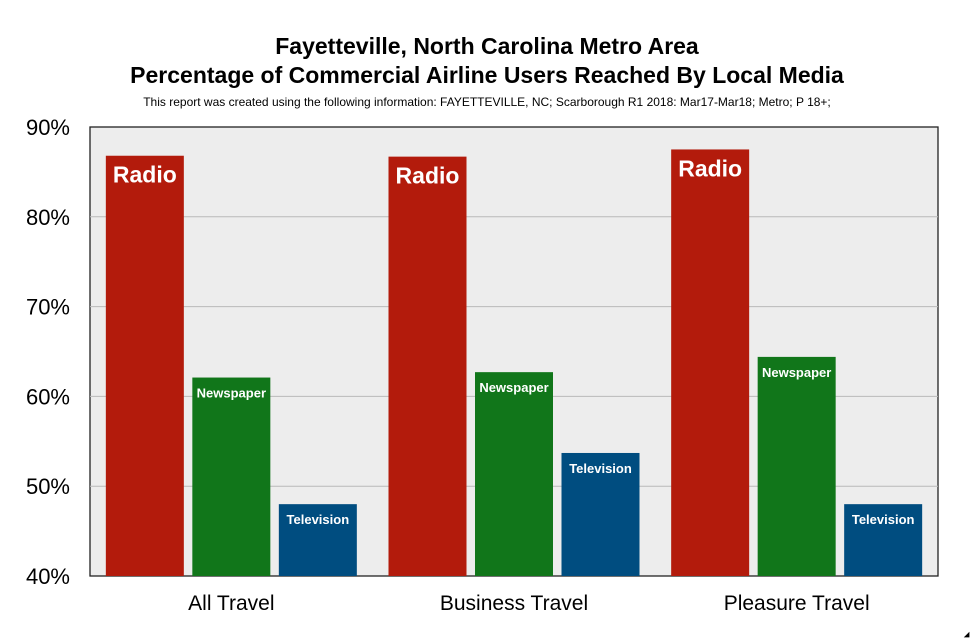  What do you see at coordinates (48, 576) in the screenshot?
I see `y-tick-label: 40%` at bounding box center [48, 576].